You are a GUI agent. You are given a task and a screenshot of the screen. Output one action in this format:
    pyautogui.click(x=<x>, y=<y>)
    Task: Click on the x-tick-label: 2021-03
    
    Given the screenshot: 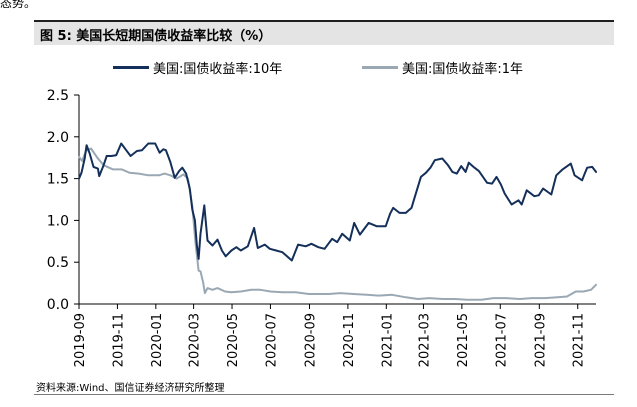 What is the action you would take?
    pyautogui.click(x=424, y=340)
    